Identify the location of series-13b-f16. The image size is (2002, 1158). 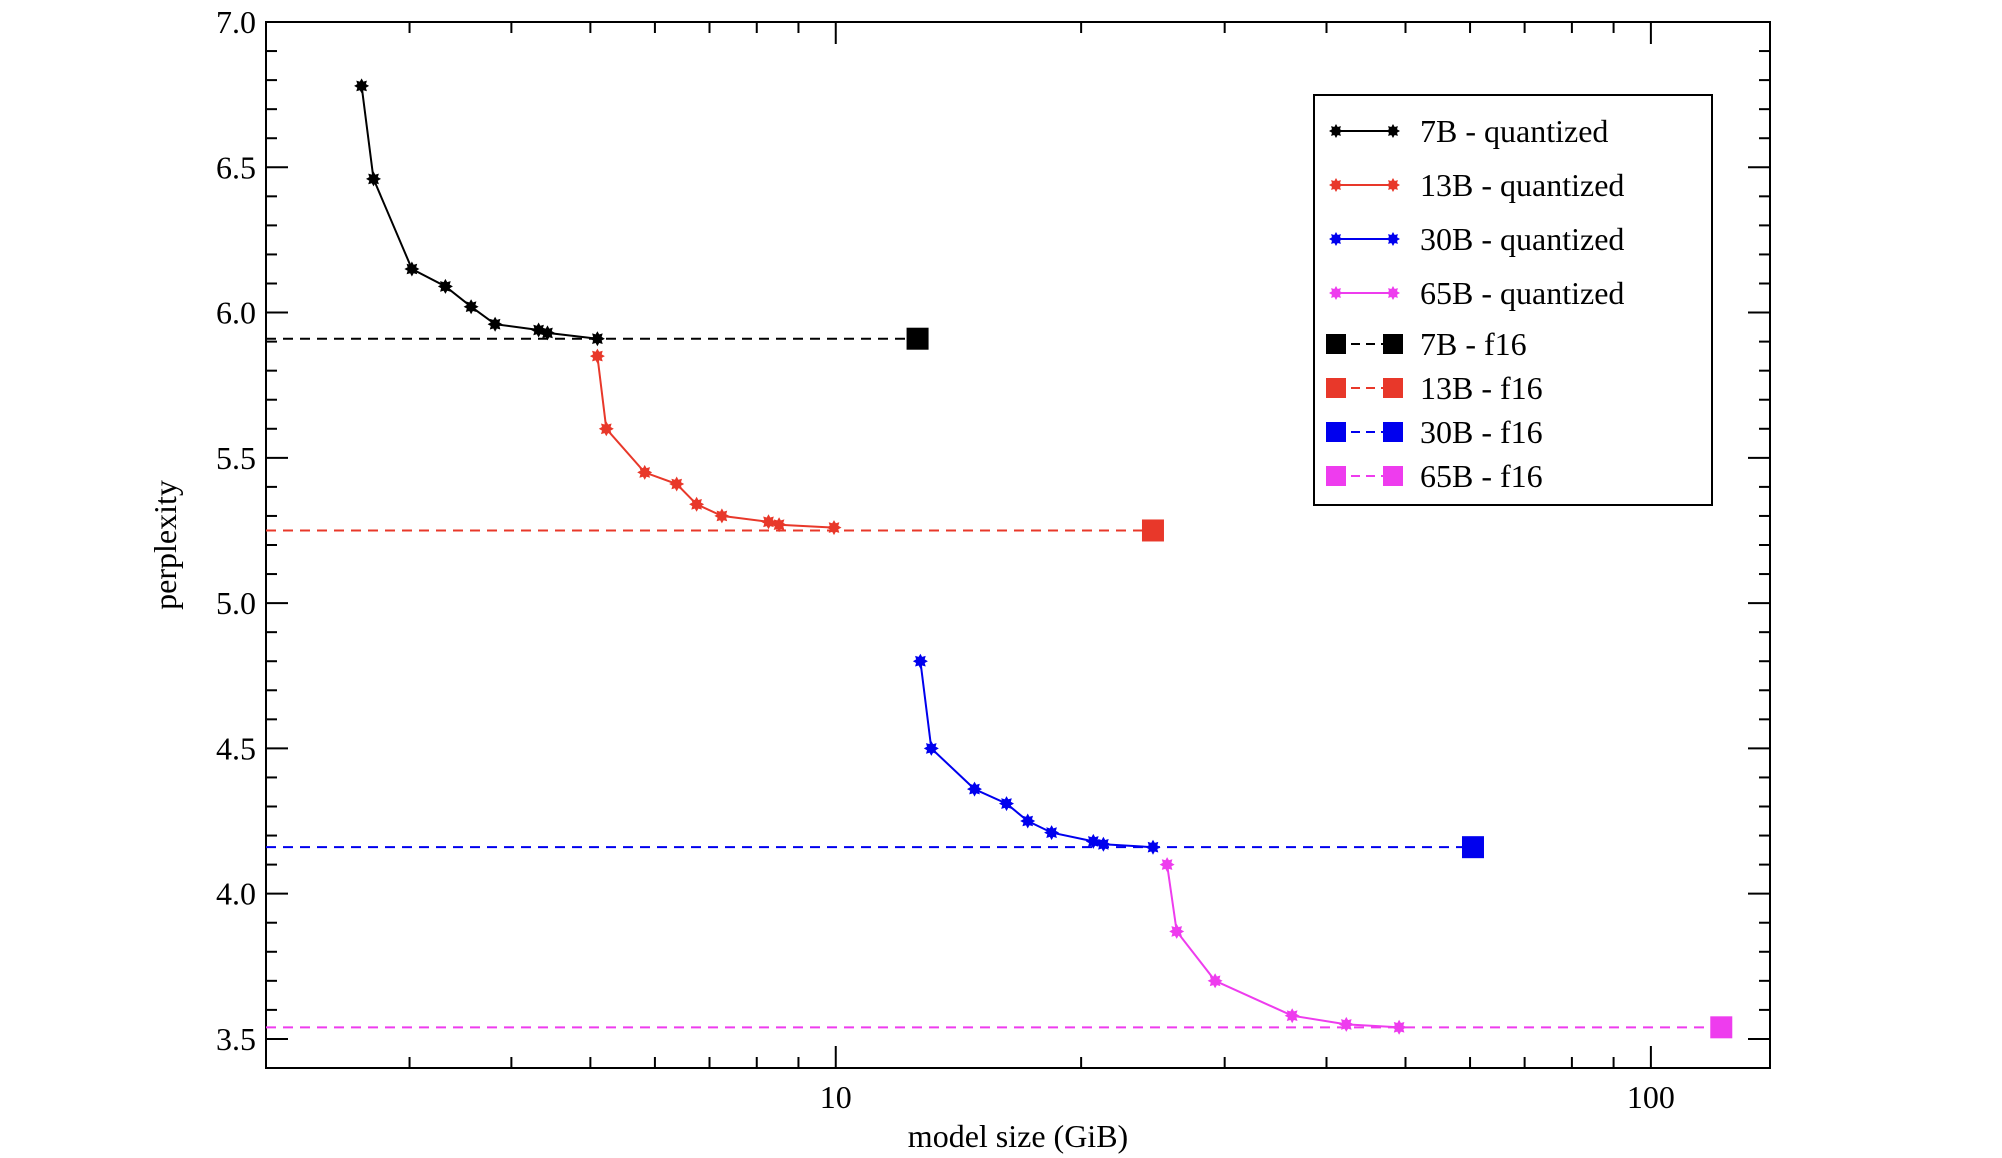
(715, 530).